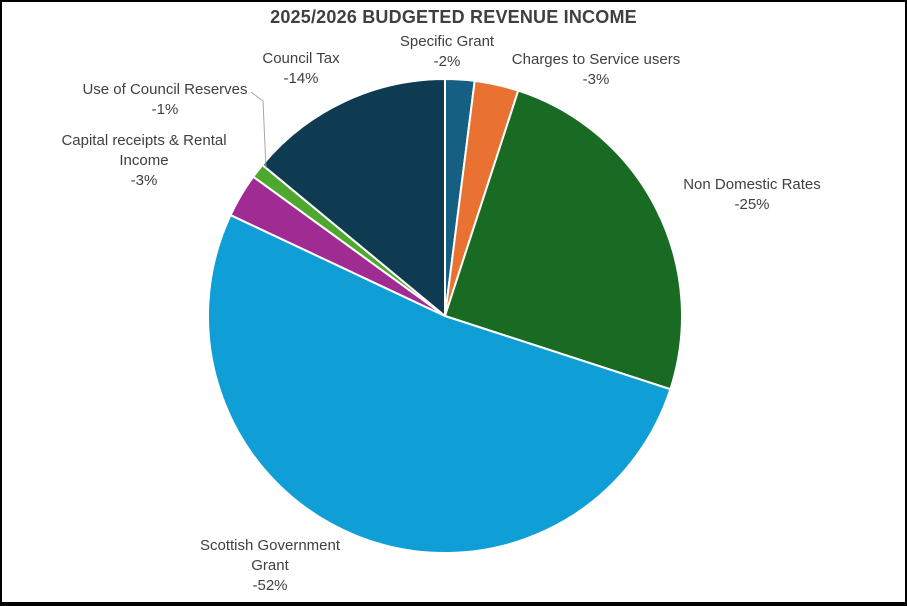 This screenshot has height=606, width=907. What do you see at coordinates (596, 59) in the screenshot?
I see `slice-label-text: Charges to Service users` at bounding box center [596, 59].